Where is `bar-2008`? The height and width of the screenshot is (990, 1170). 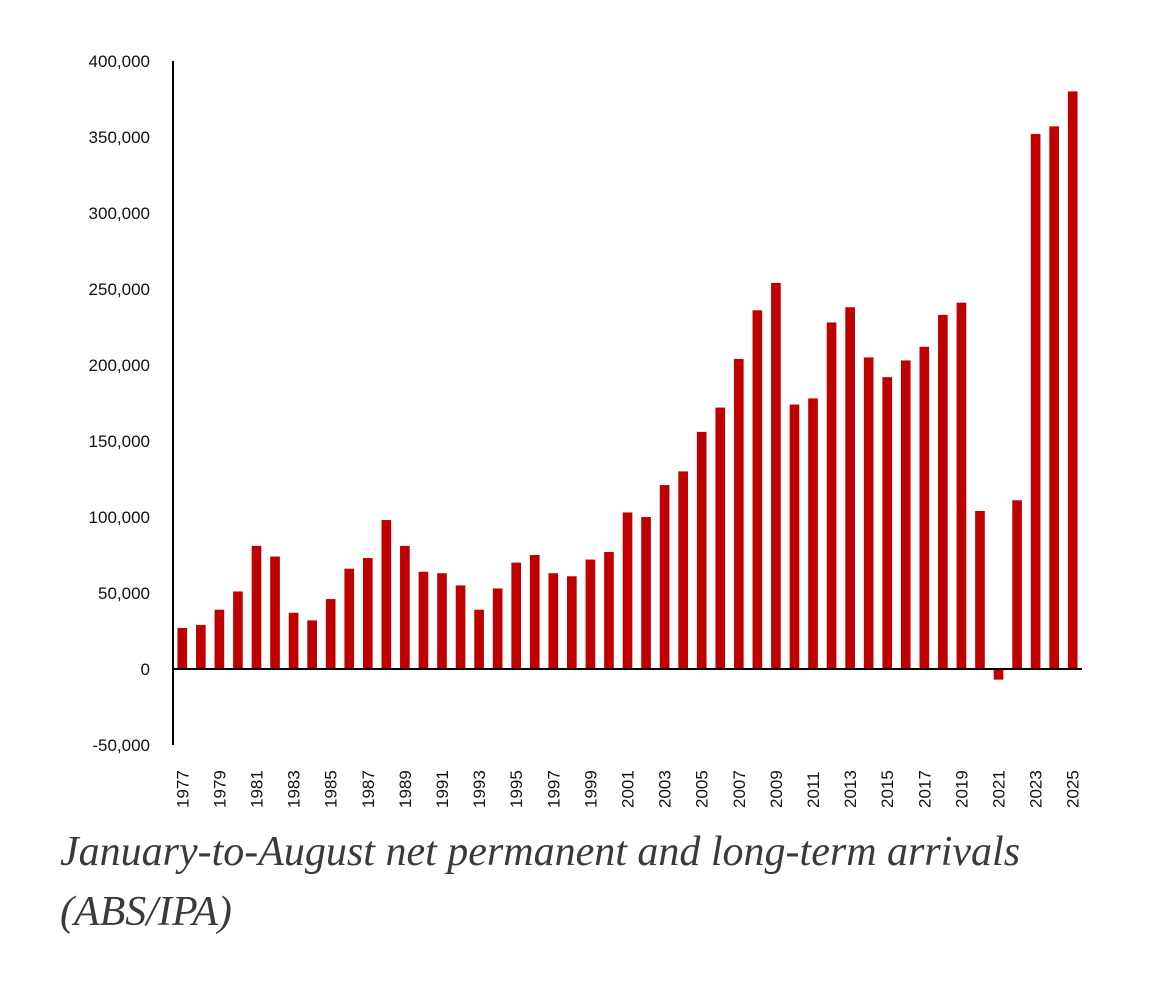 bar-2008 is located at coordinates (757, 489).